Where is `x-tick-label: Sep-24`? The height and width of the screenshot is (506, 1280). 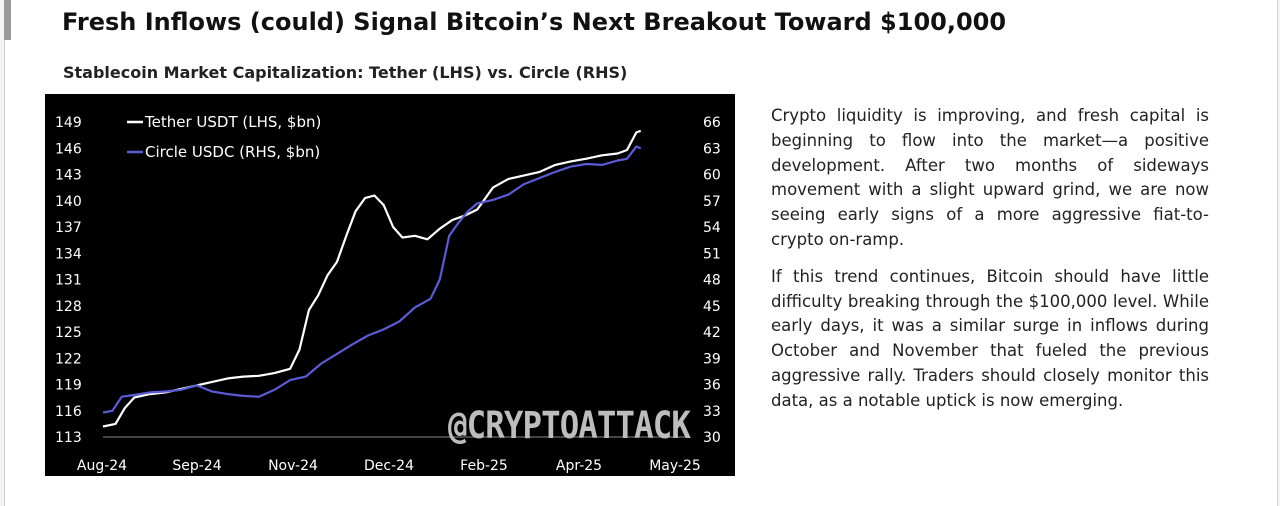
x-tick-label: Sep-24 is located at coordinates (196, 466).